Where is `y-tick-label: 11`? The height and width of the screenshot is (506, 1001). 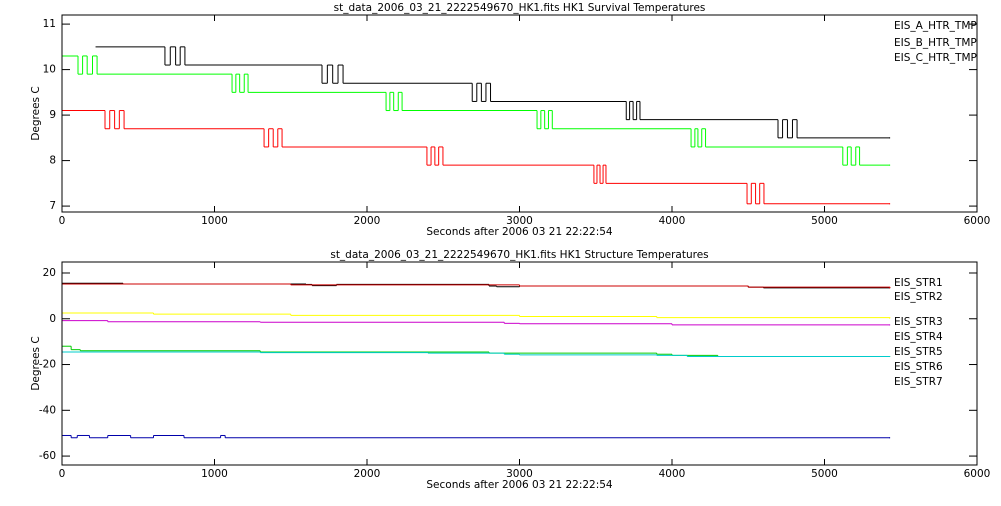 y-tick-label: 11 is located at coordinates (49, 24).